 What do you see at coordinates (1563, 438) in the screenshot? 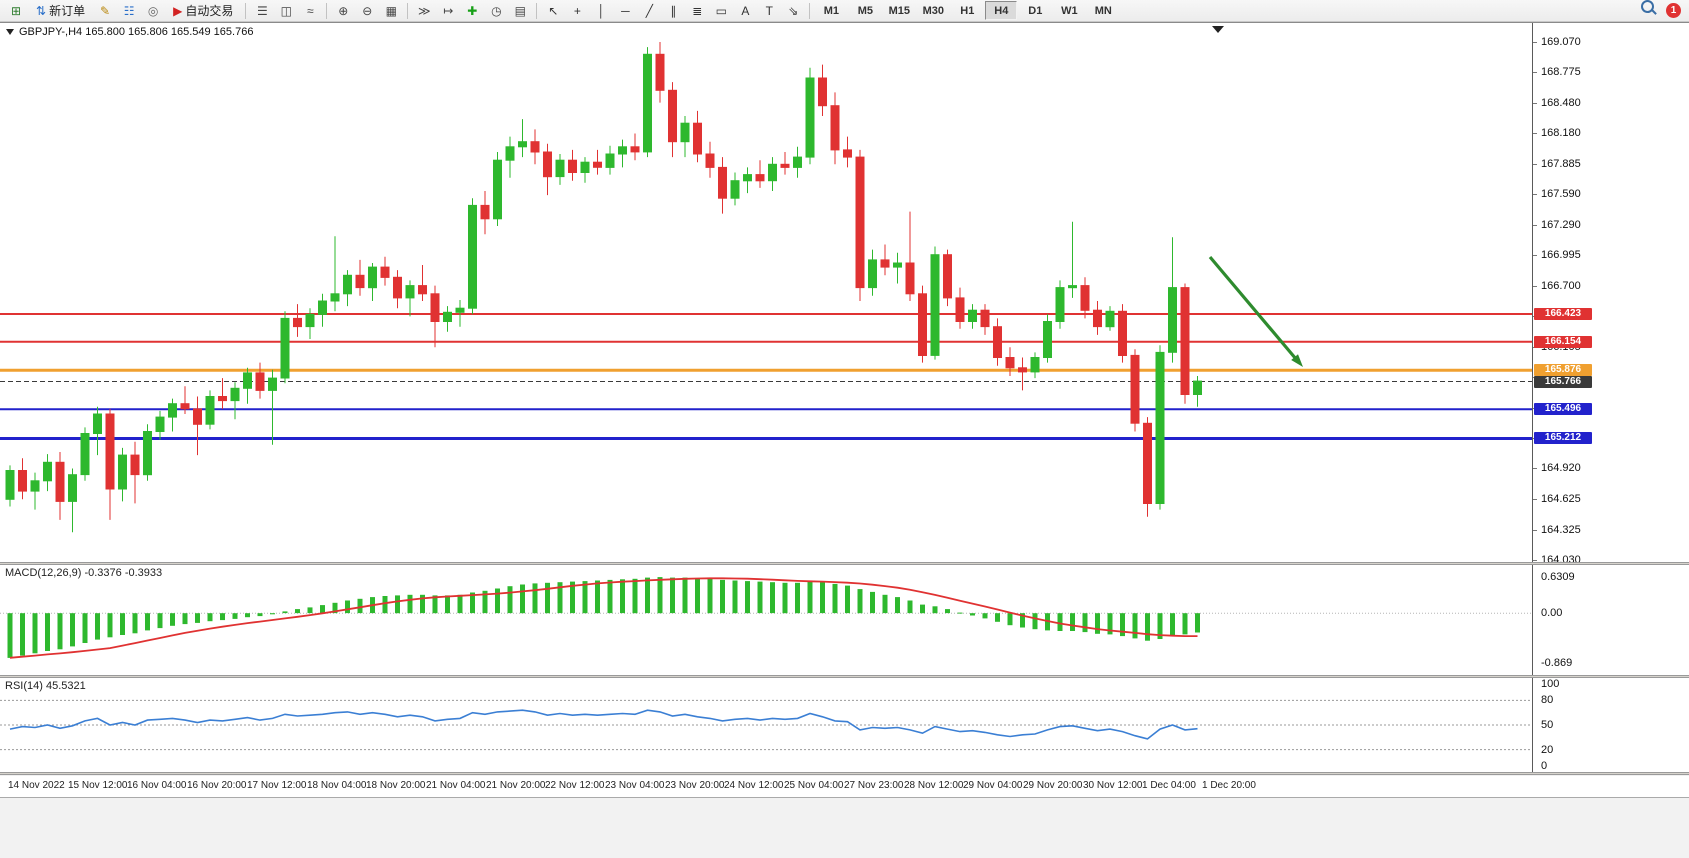
I see `price-line-tag-165.212: 165.212` at bounding box center [1563, 438].